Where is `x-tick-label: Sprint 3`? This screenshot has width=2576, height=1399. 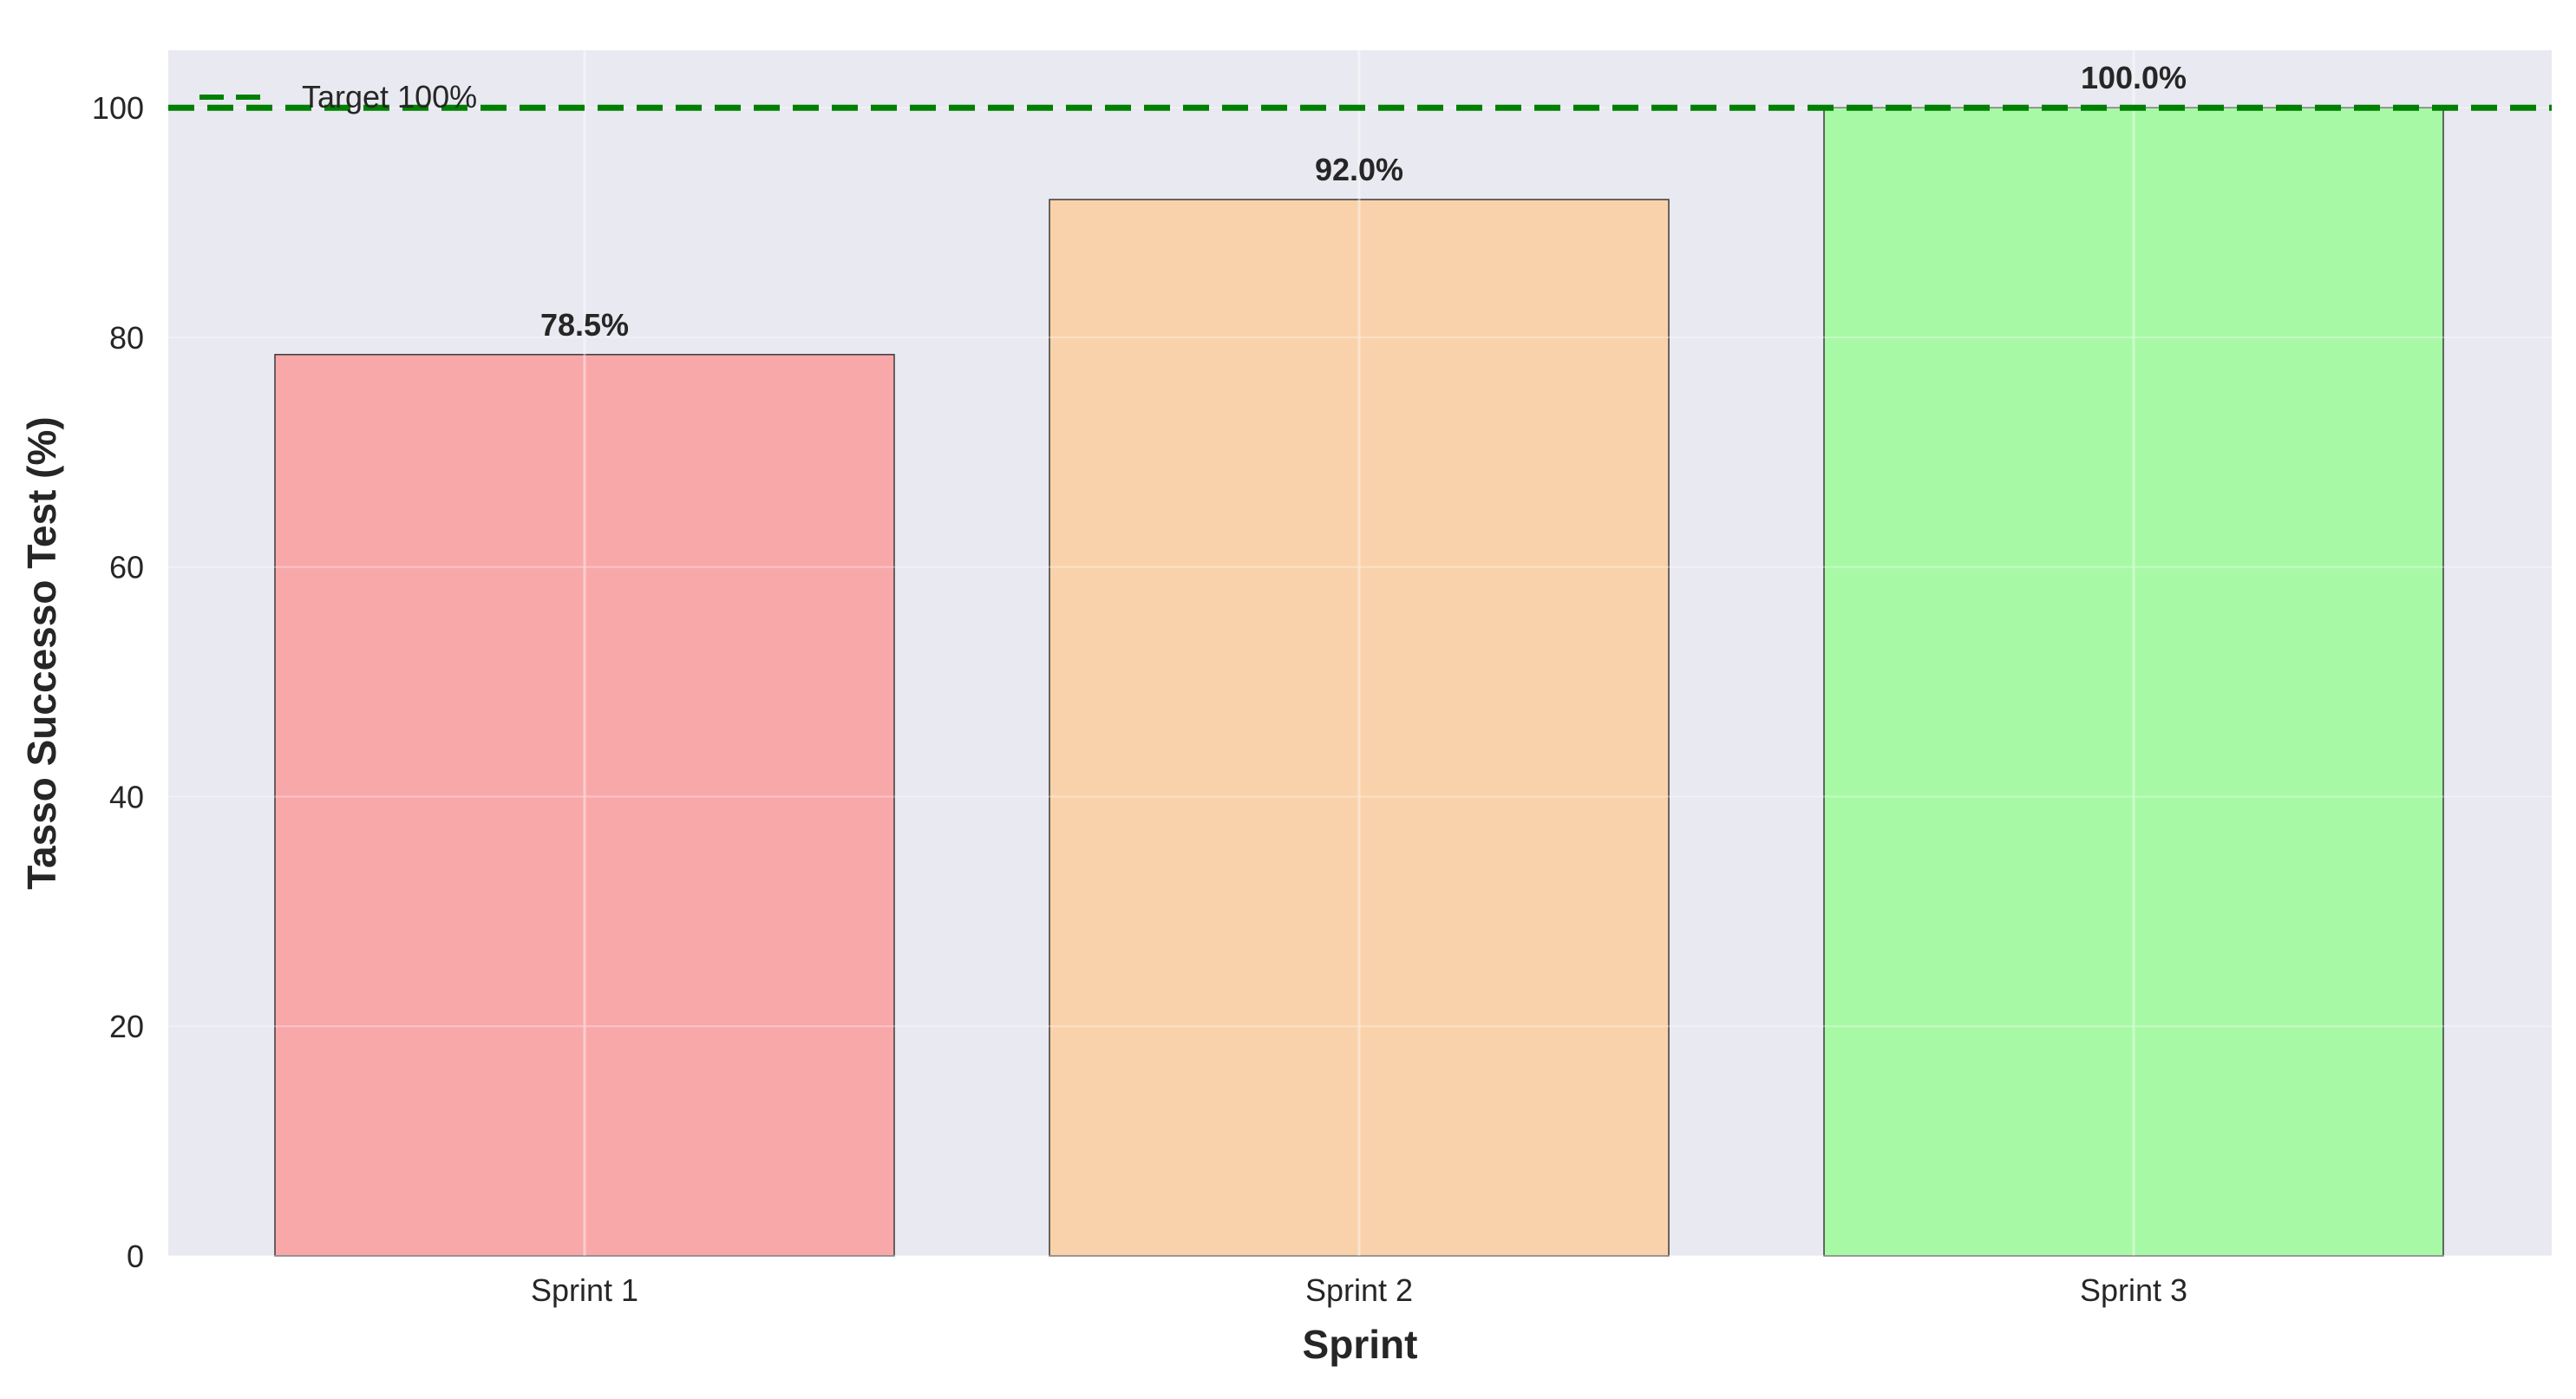 x-tick-label: Sprint 3 is located at coordinates (2133, 1290).